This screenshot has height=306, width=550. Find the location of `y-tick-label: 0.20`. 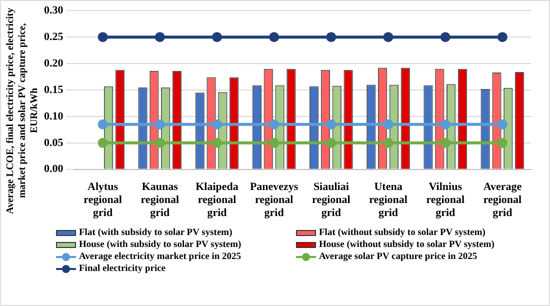

y-tick-label: 0.20 is located at coordinates (54, 63).